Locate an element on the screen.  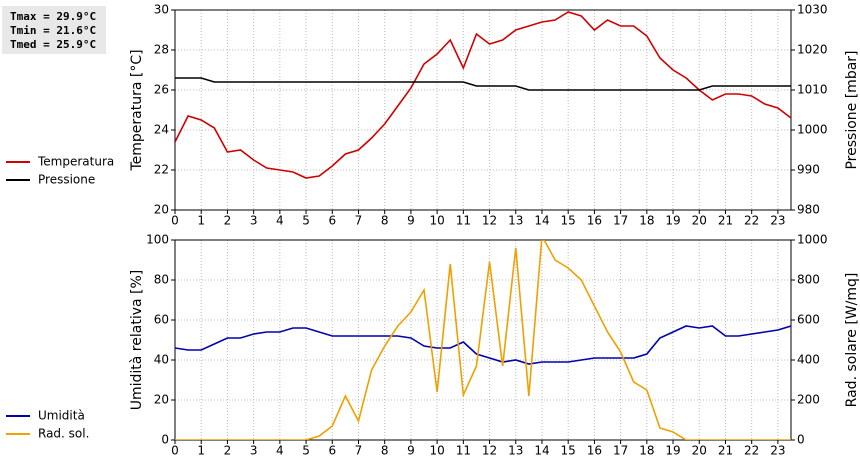
y2-axis-label: Rad. solare [W/mq] is located at coordinates (852, 340).